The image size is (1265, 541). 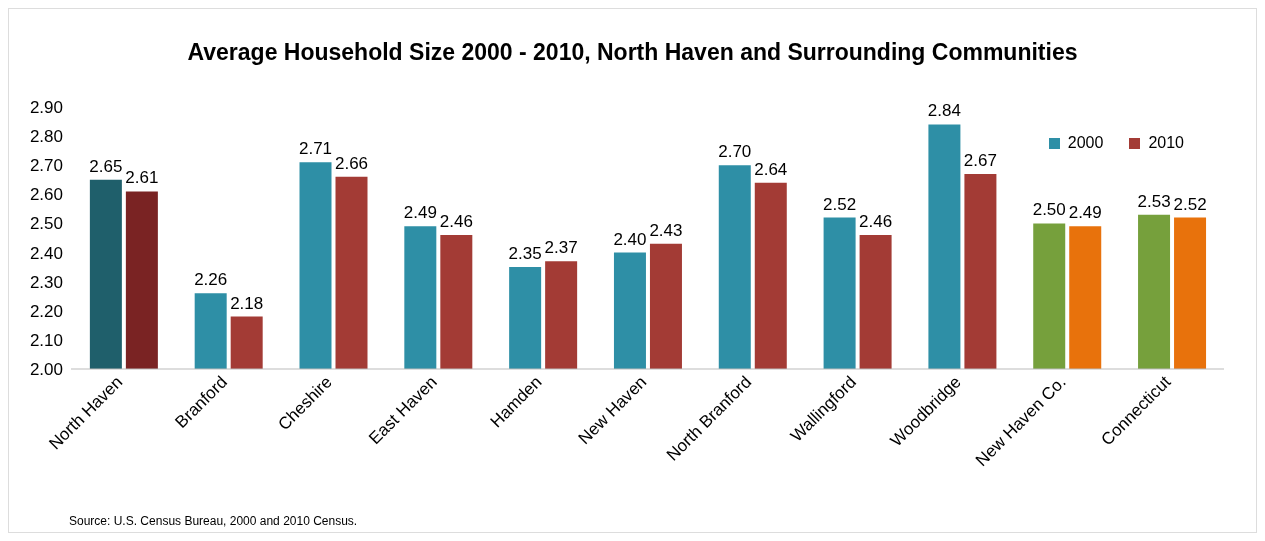 I want to click on data-label: 2.40, so click(x=630, y=239).